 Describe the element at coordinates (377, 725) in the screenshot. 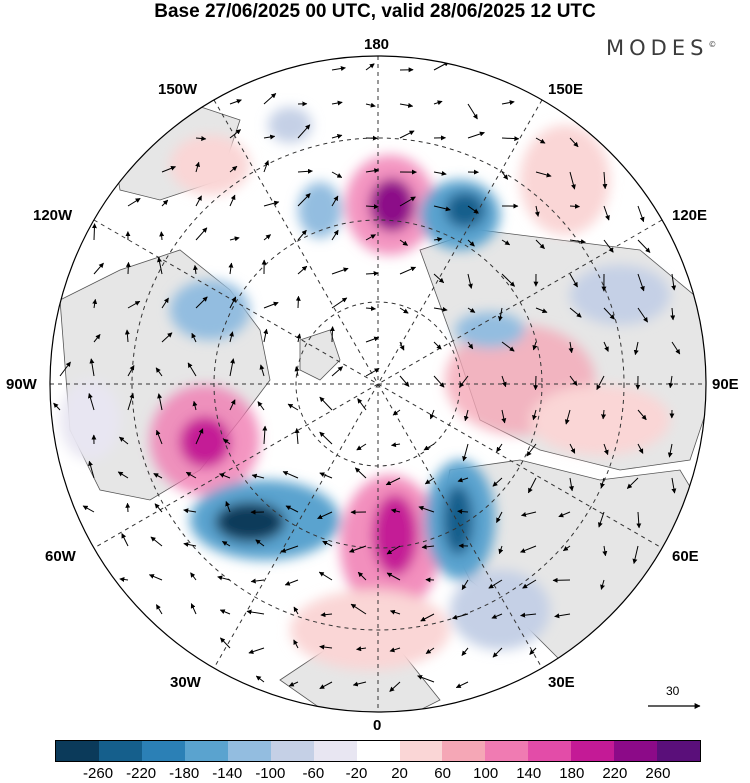

I see `lon-label-0: 0` at that location.